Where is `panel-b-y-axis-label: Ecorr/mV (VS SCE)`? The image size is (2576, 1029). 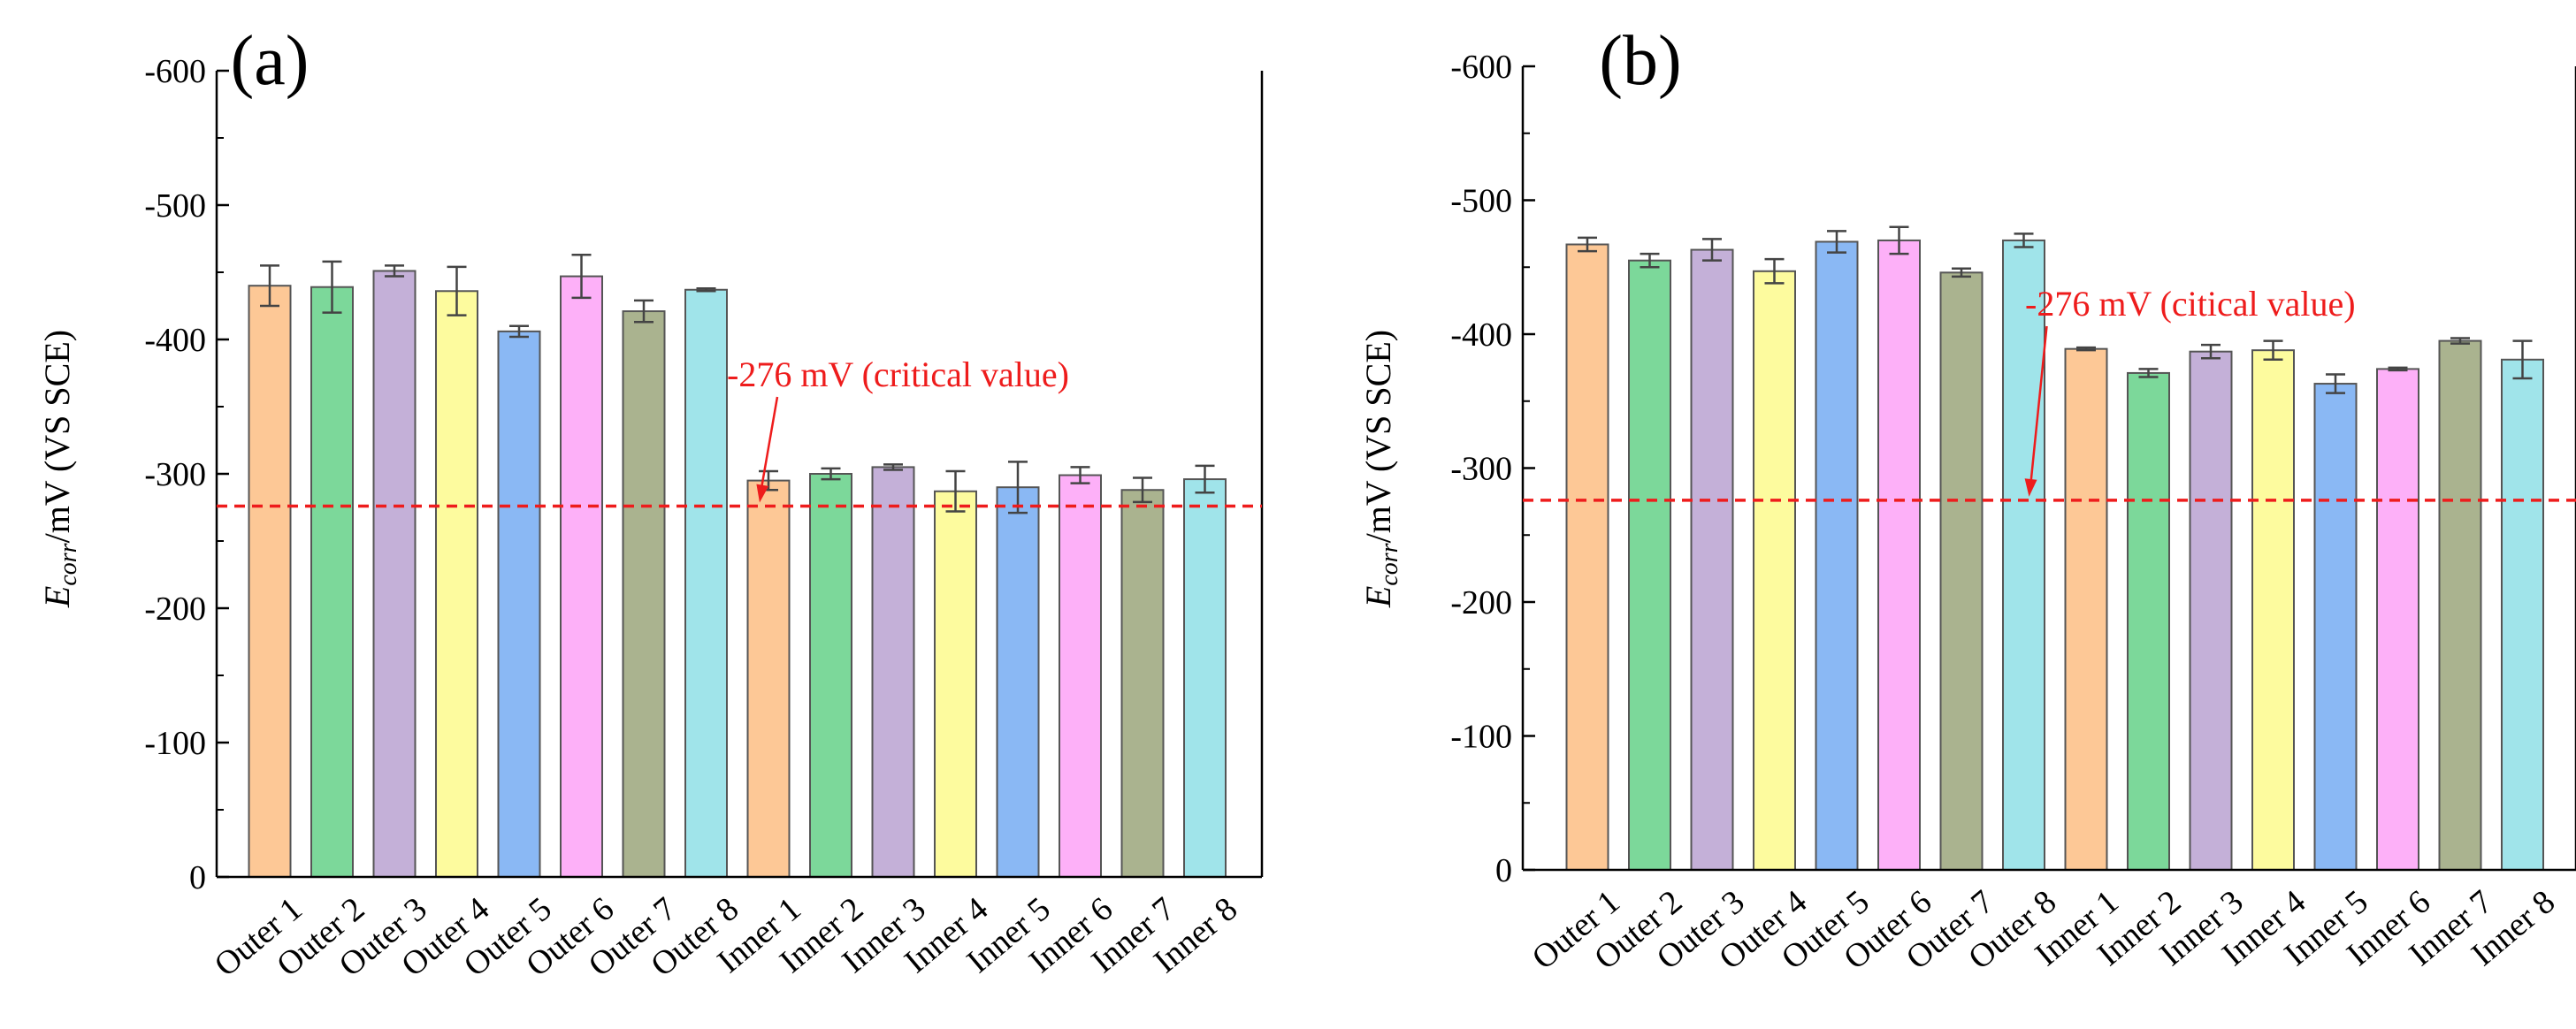 panel-b-y-axis-label: Ecorr/mV (VS SCE) is located at coordinates (1380, 469).